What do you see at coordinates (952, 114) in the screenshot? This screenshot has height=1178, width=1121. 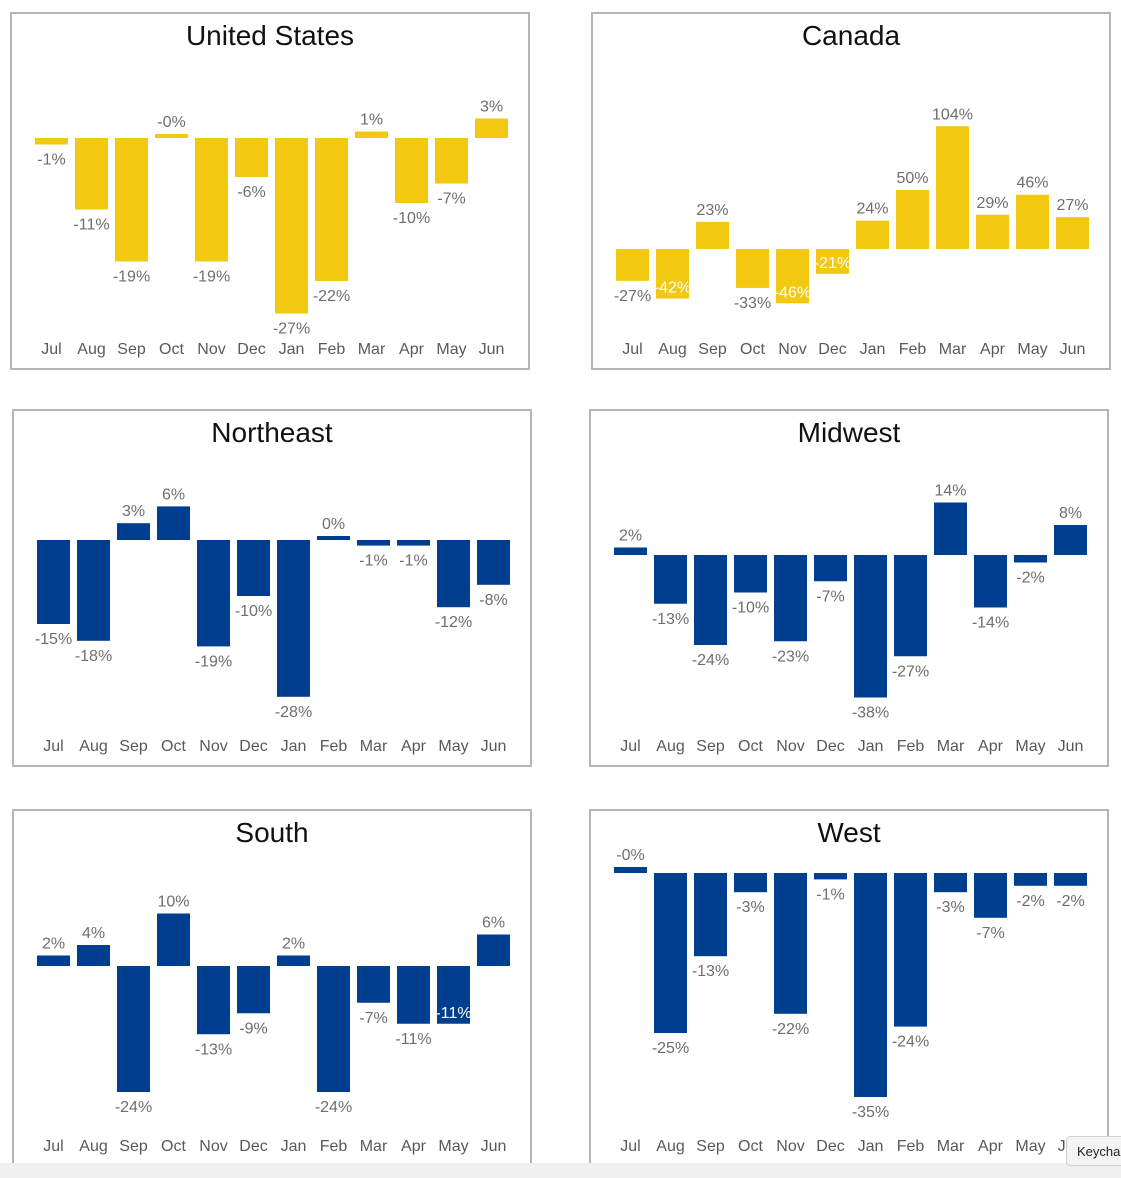 I see `data-label: 104%` at bounding box center [952, 114].